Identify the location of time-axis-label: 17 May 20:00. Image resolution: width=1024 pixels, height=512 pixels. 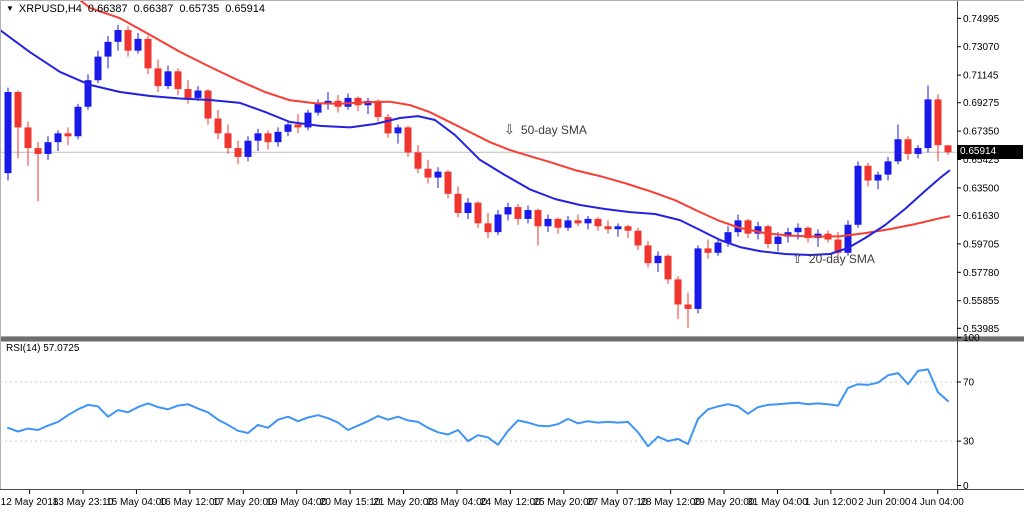
(243, 502).